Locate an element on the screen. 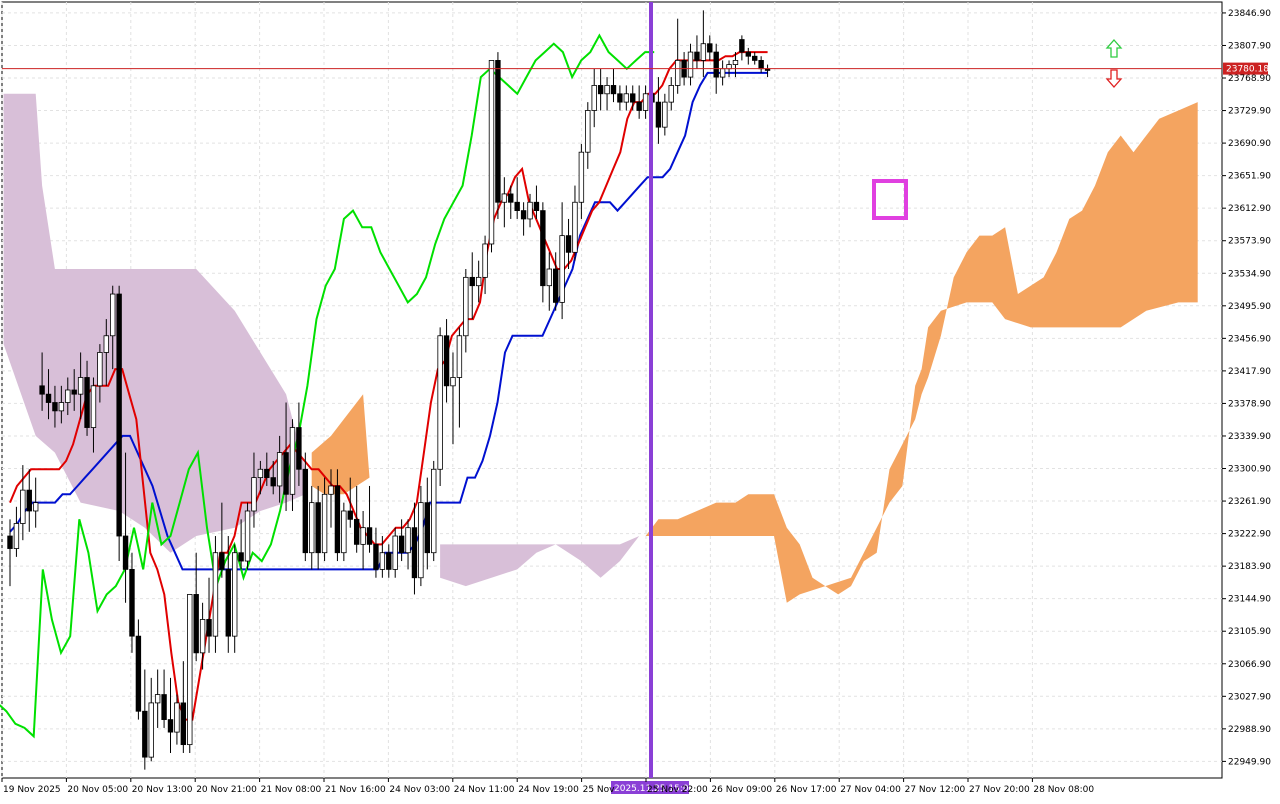 This screenshot has width=1280, height=804. price-tick-label: 23495.90 is located at coordinates (1249, 307).